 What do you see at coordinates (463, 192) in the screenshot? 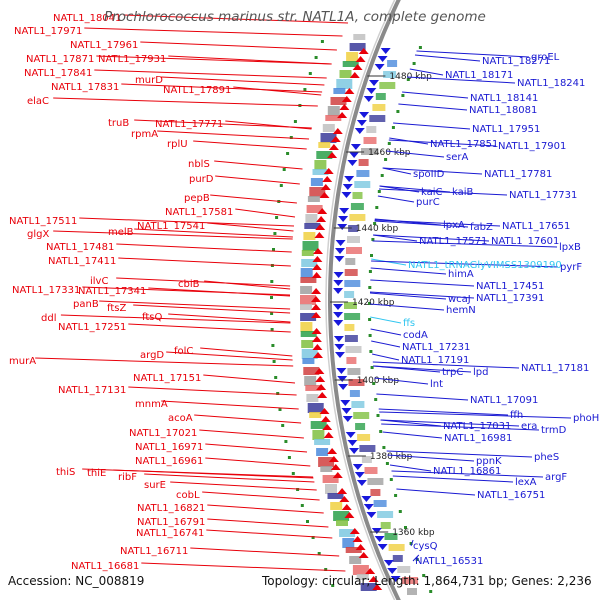
I see `right-gene-label: kaiB` at bounding box center [463, 192].